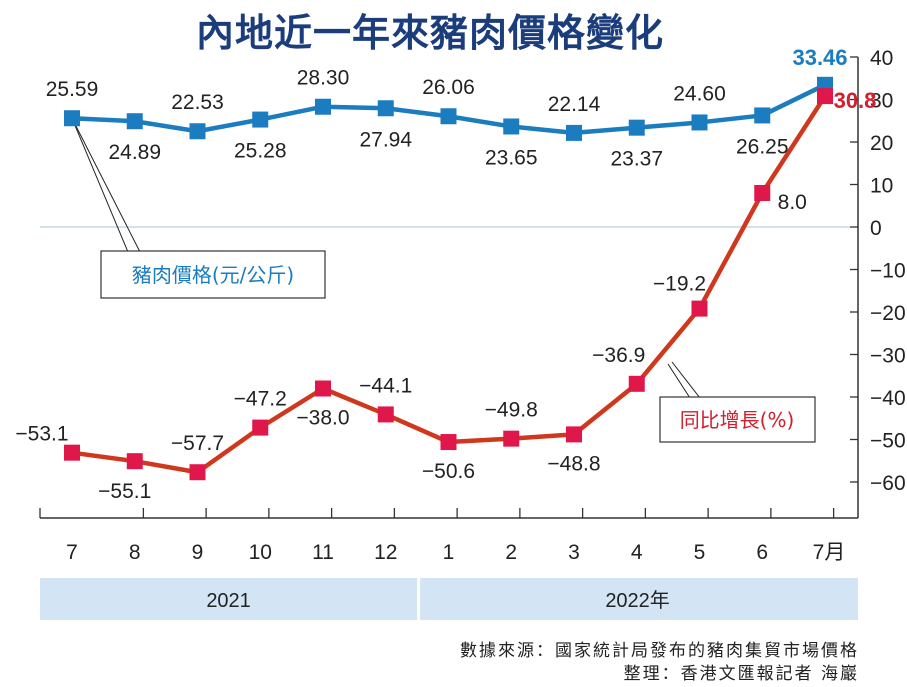 This screenshot has height=687, width=907. I want to click on year-label: 2022年, so click(637, 600).